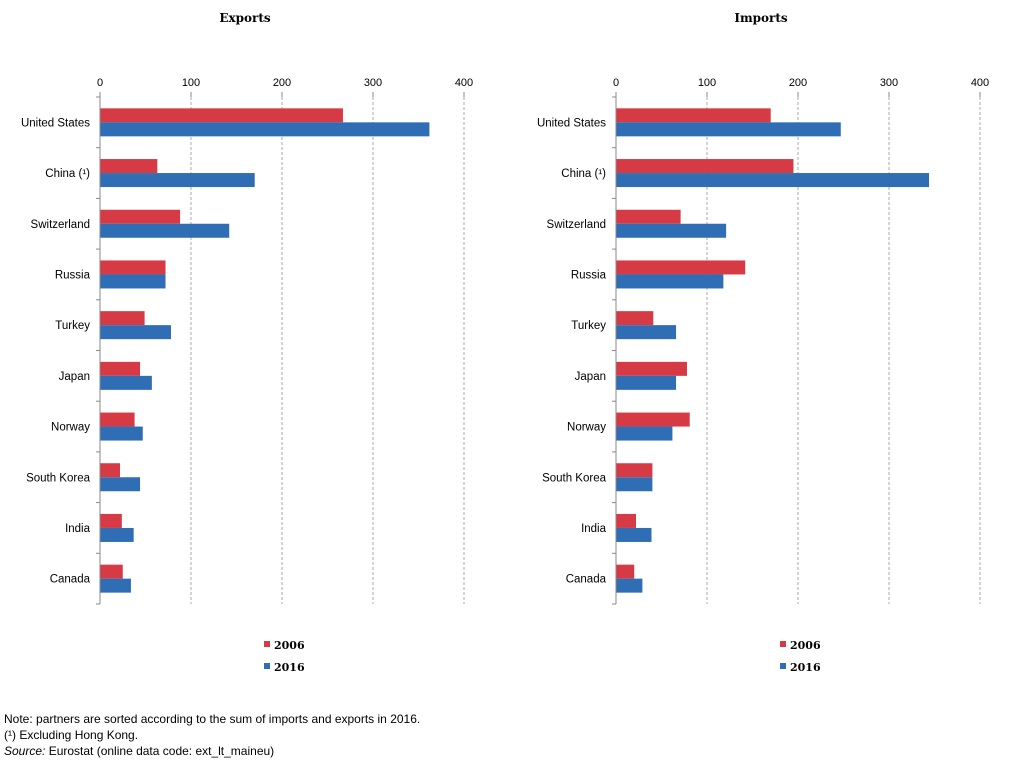  What do you see at coordinates (783, 644) in the screenshot?
I see `legend-swatch-imports-2006` at bounding box center [783, 644].